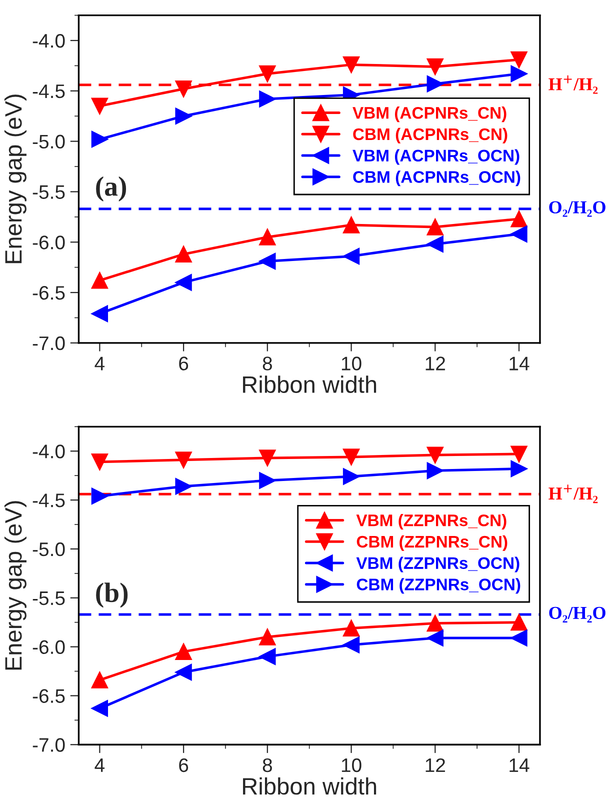 This screenshot has height=805, width=615. Describe the element at coordinates (430, 136) in the screenshot. I see `legend-label: CBM (ACPNRs_CN)` at that location.